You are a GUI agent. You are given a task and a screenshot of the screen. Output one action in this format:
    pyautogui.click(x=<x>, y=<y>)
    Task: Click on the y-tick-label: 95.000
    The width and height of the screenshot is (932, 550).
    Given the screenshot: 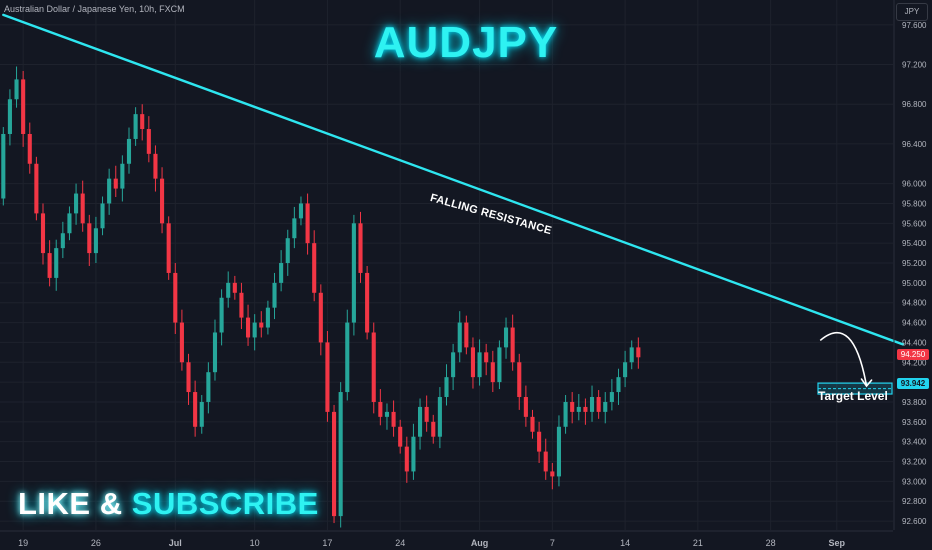 What is the action you would take?
    pyautogui.click(x=914, y=283)
    